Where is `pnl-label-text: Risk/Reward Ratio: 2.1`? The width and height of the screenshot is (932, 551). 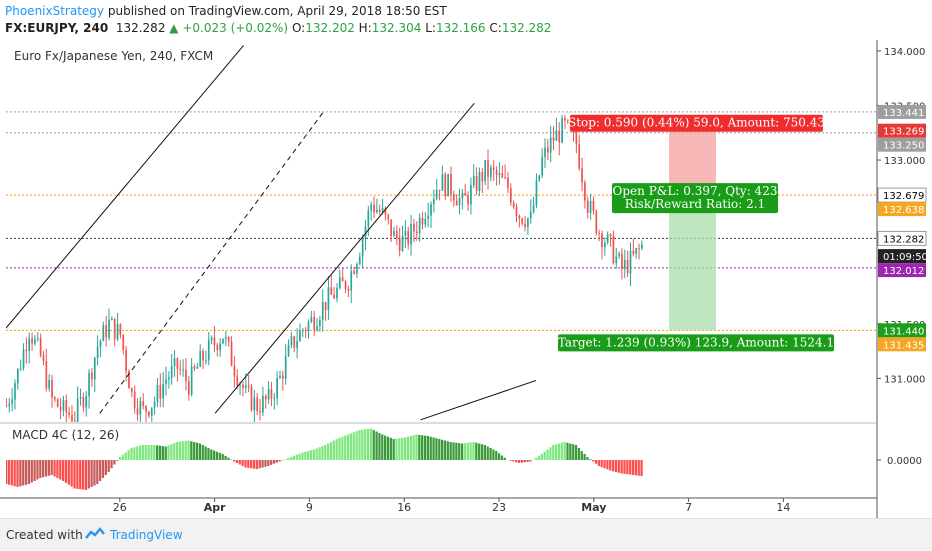 pnl-label-text: Risk/Reward Ratio: 2.1 is located at coordinates (695, 204).